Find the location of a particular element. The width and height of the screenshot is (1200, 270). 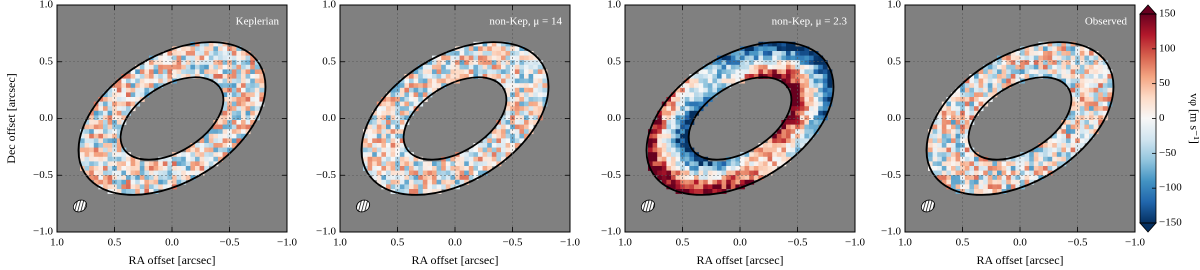

colorbar-label: vφ [m s⁻¹] is located at coordinates (1193, 118).